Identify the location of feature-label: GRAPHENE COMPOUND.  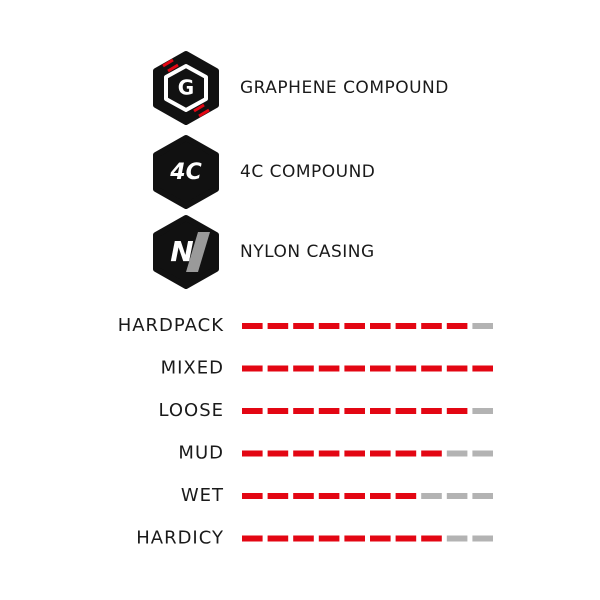
(344, 88).